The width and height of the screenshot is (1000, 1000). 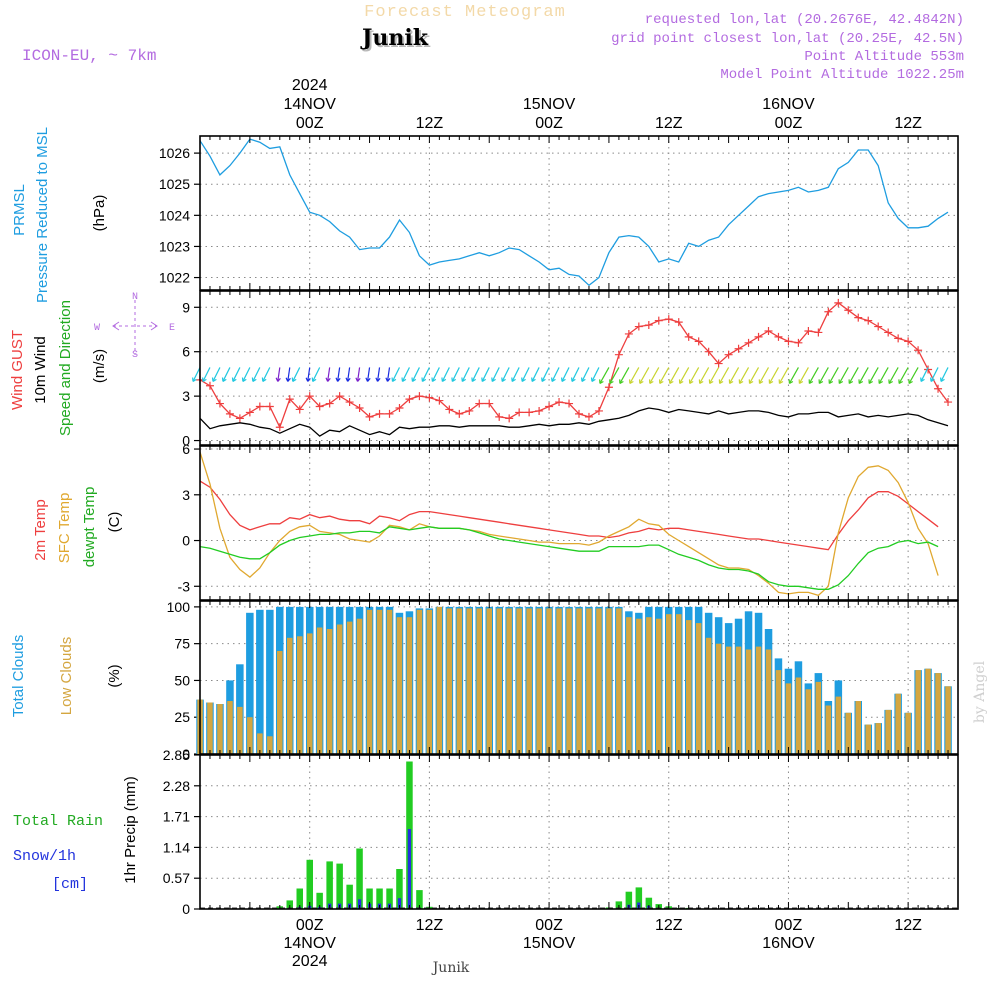 What do you see at coordinates (42, 215) in the screenshot?
I see `pressure-label-long: Pressure Reduced to MSL` at bounding box center [42, 215].